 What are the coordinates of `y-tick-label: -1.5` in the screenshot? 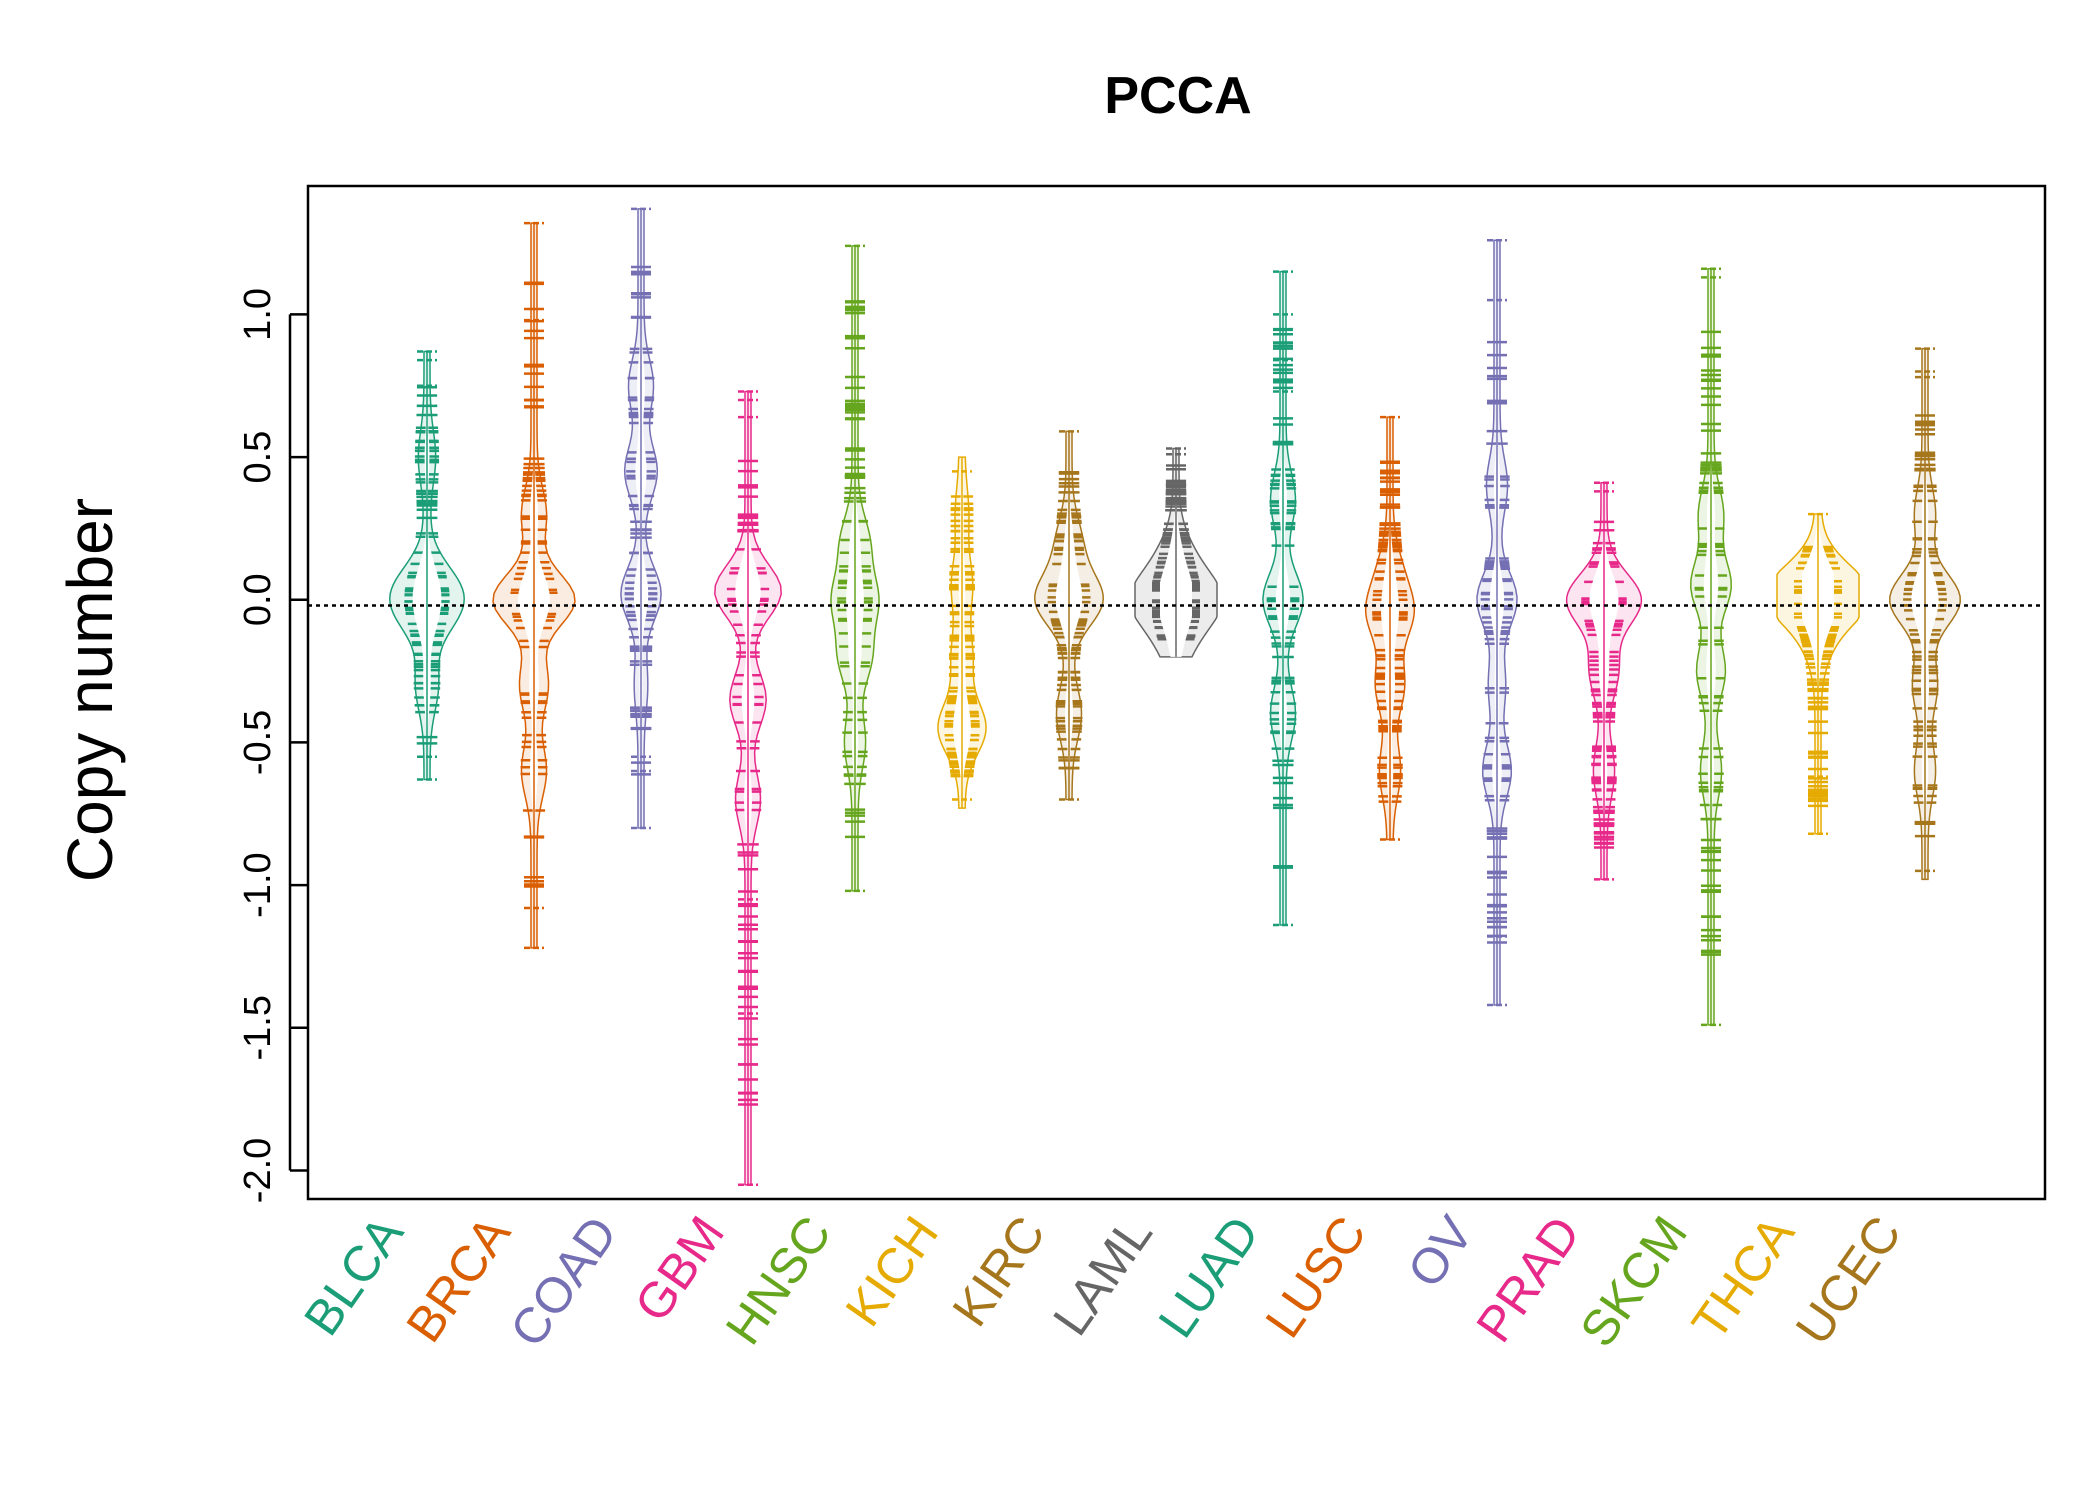 It's located at (258, 1027).